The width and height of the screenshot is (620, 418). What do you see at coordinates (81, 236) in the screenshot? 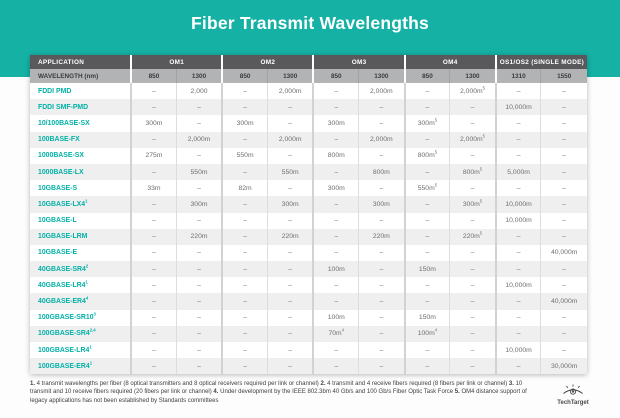
I see `application-cell: 10GBASE-LRM` at bounding box center [81, 236].